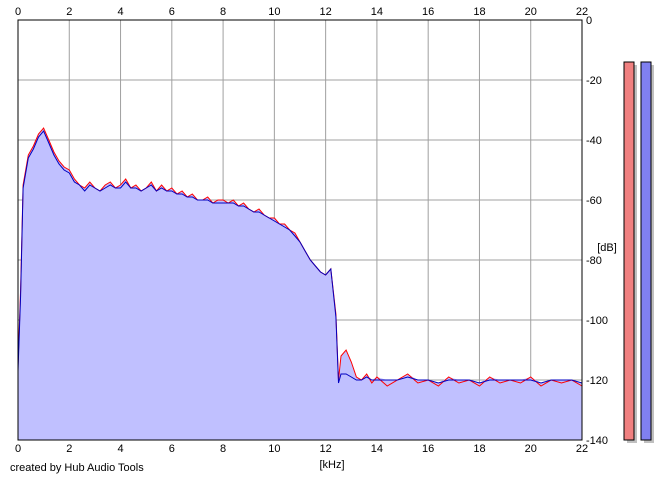 This screenshot has height=481, width=664. What do you see at coordinates (69, 12) in the screenshot?
I see `x-tick-label-top: 2` at bounding box center [69, 12].